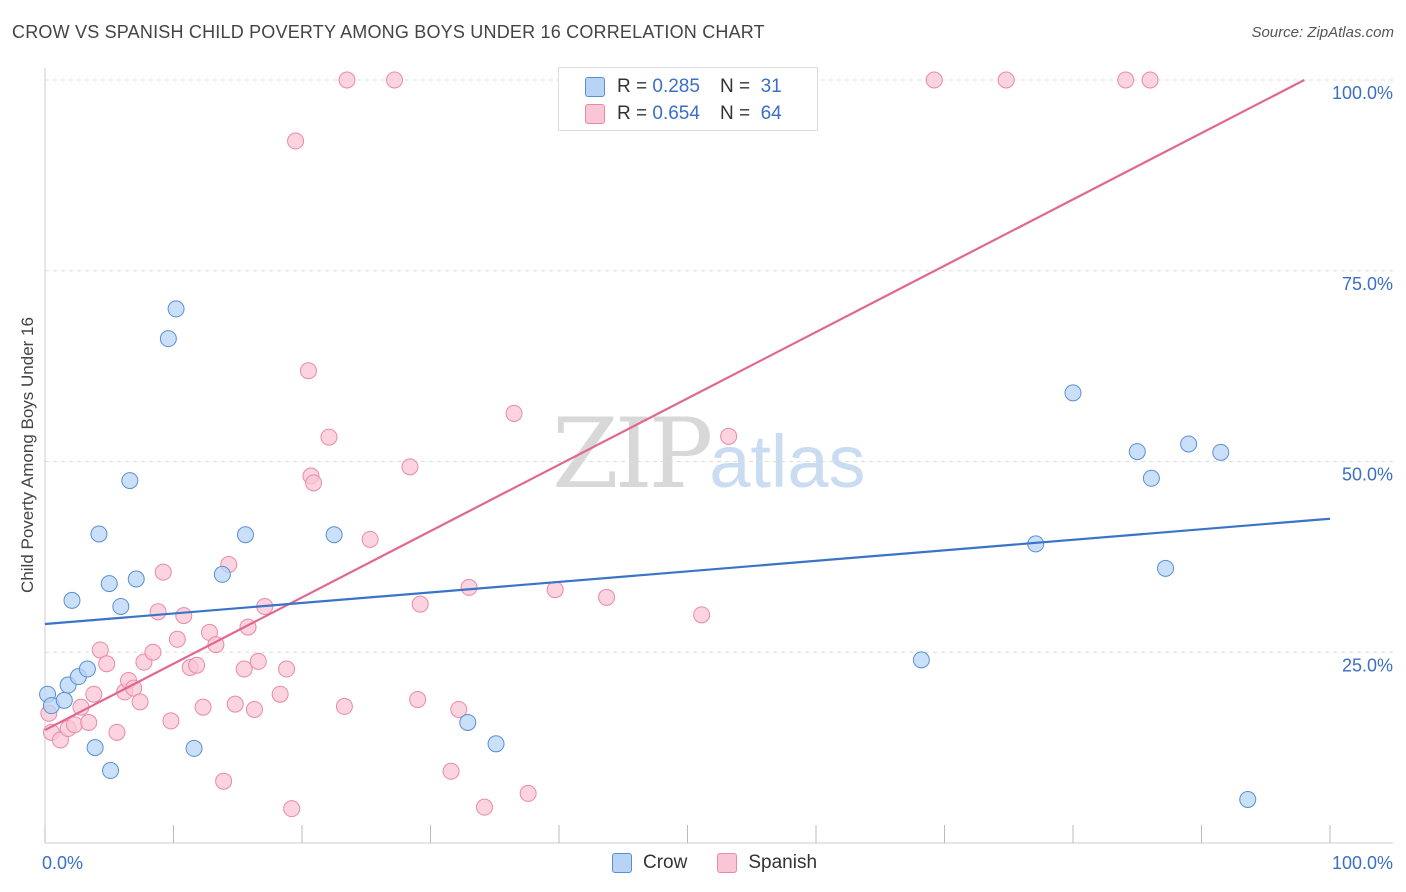 This screenshot has height=892, width=1406. What do you see at coordinates (1367, 665) in the screenshot?
I see `y-tick-label-25: 25.0%` at bounding box center [1367, 665].